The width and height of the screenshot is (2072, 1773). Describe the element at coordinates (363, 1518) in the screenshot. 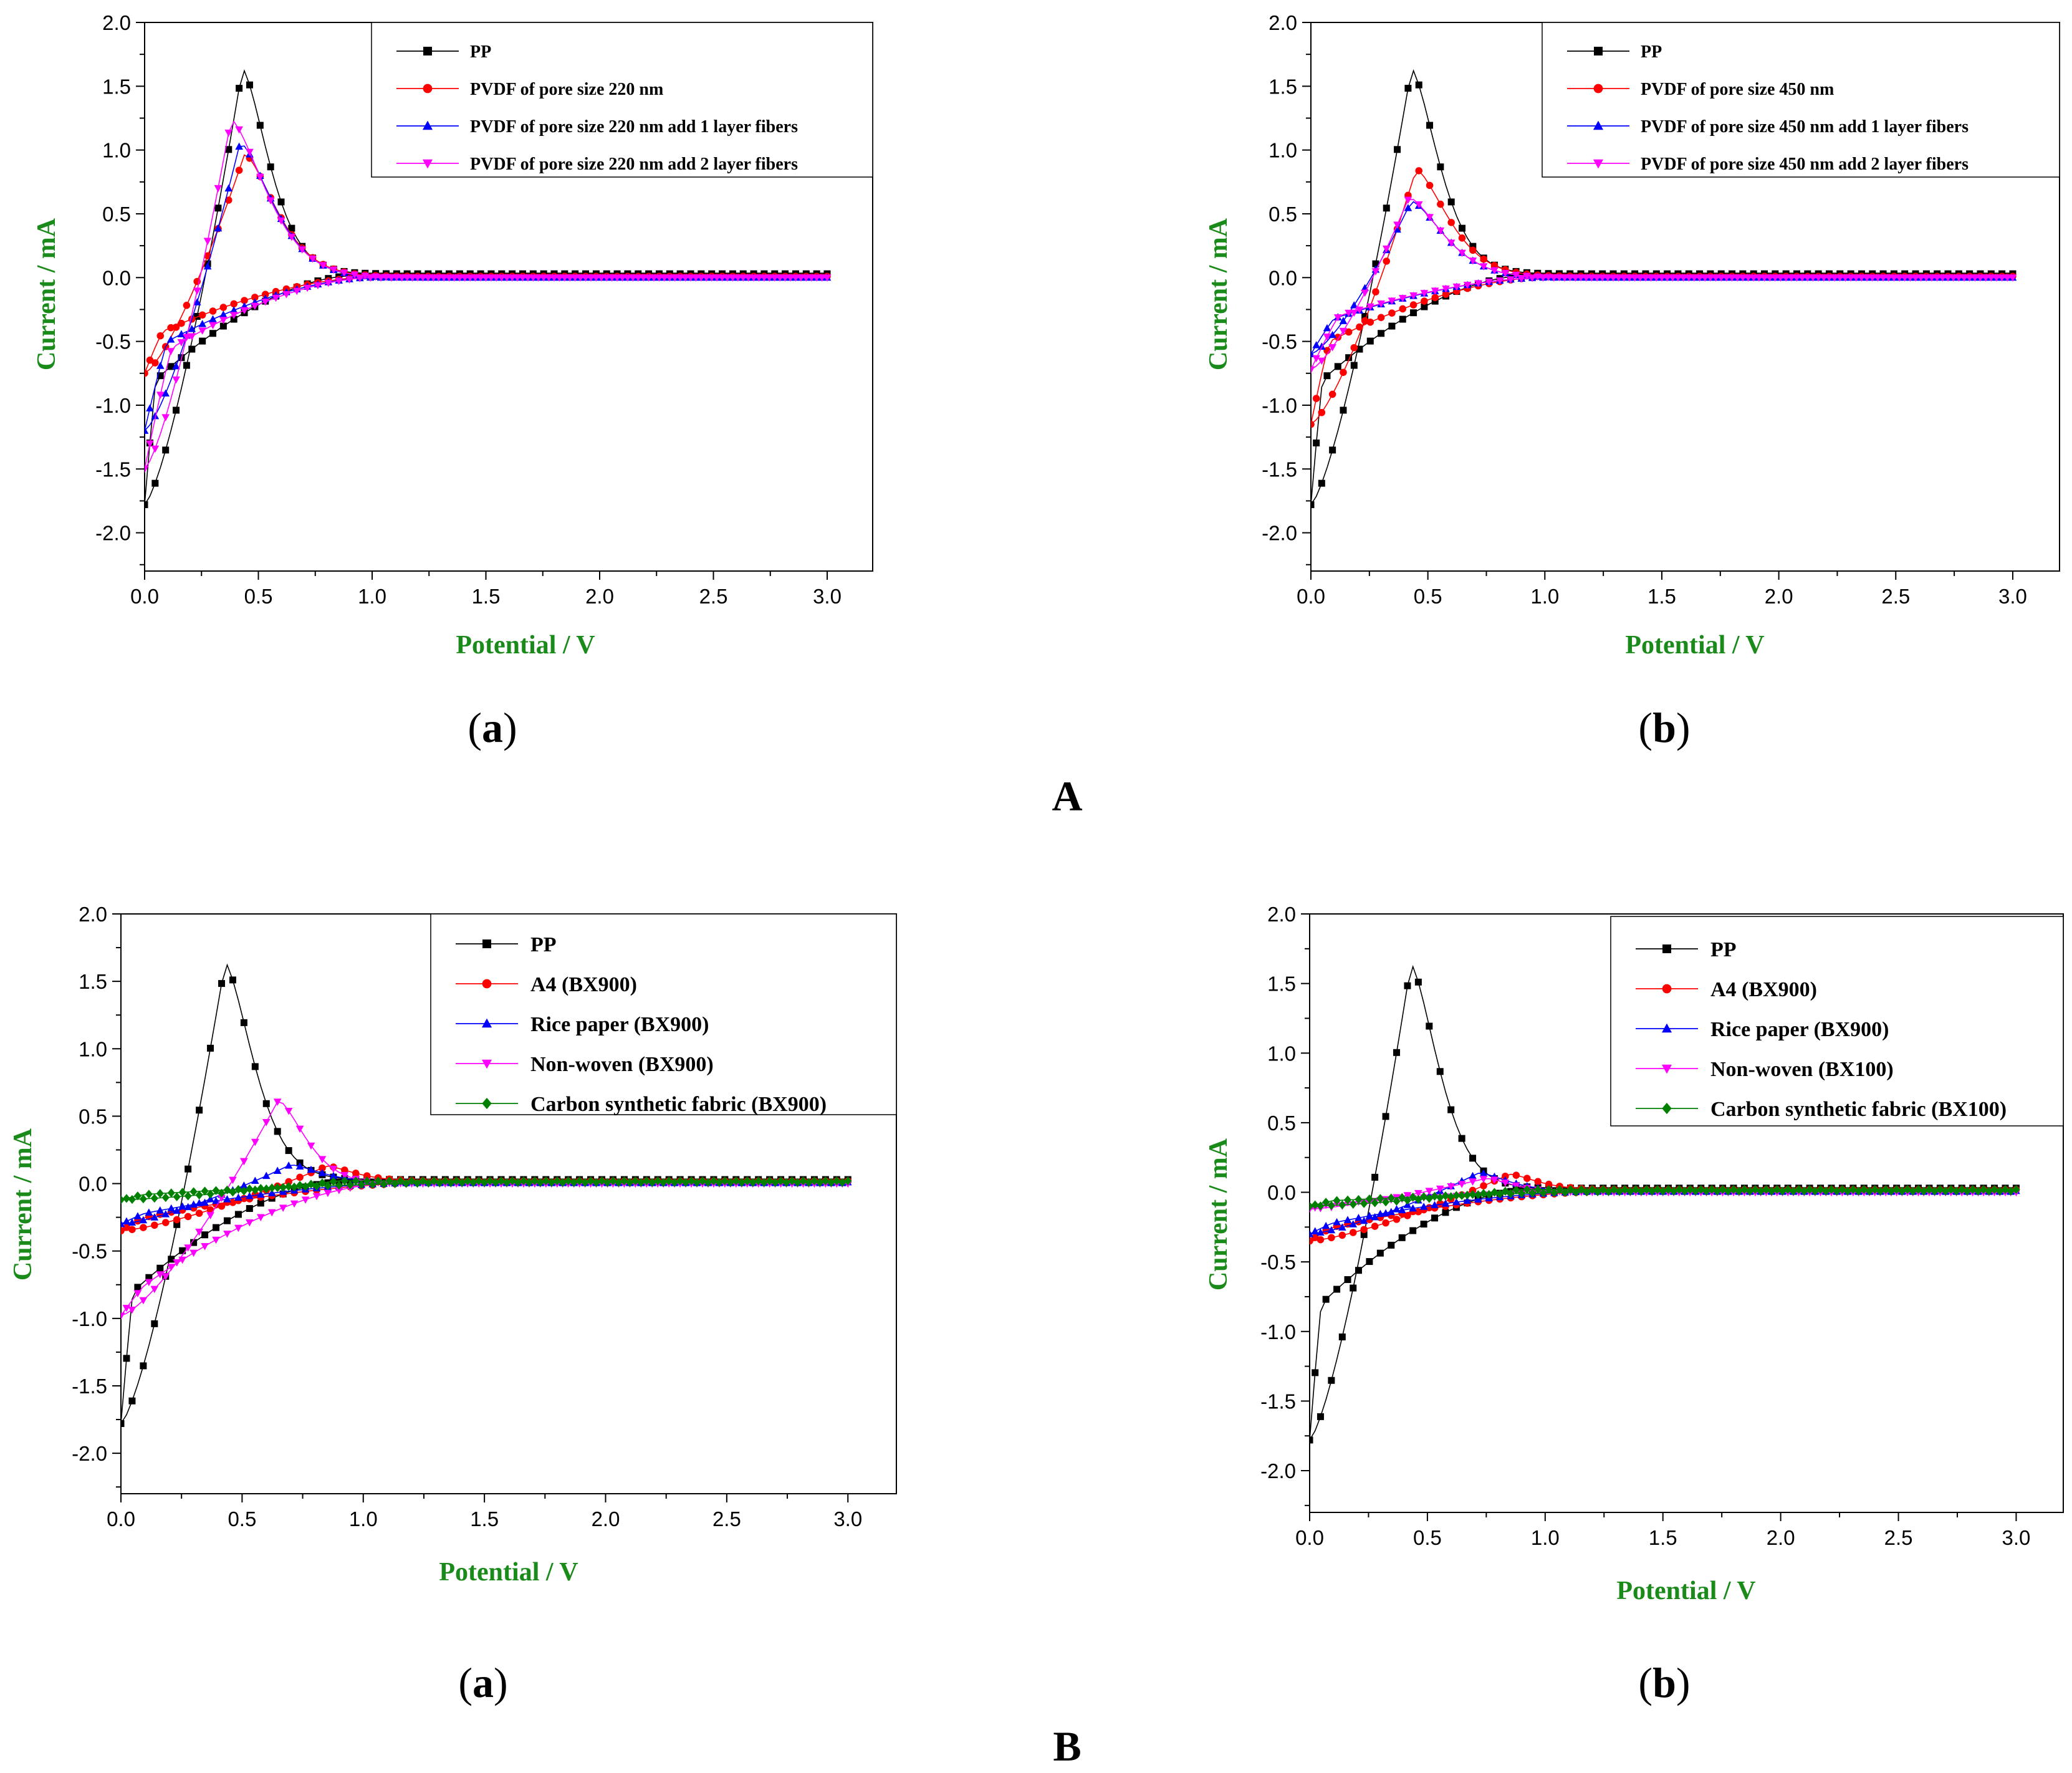

I see `x-tick-label: 1.0` at that location.